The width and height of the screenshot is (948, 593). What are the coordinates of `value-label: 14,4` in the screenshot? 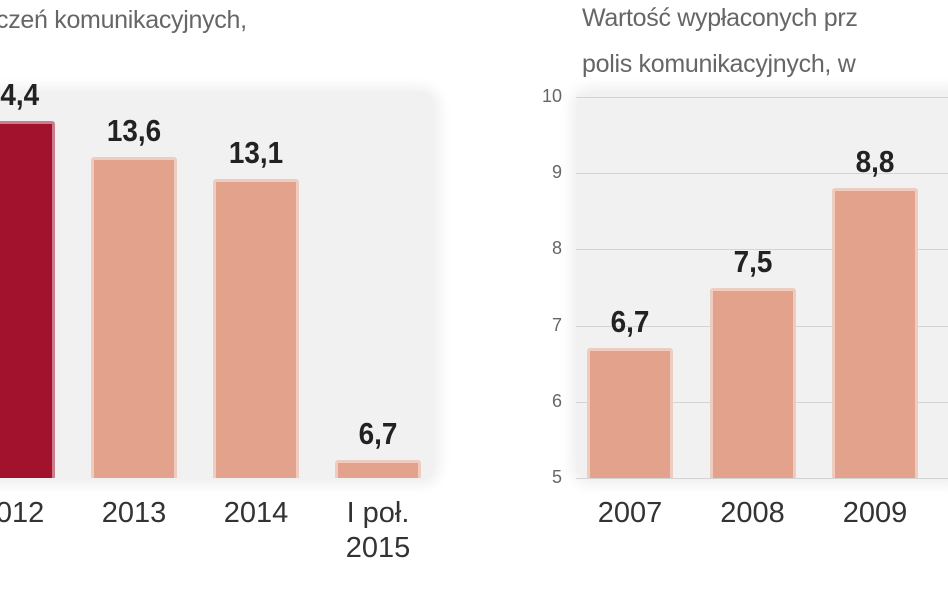 It's located at (20, 95).